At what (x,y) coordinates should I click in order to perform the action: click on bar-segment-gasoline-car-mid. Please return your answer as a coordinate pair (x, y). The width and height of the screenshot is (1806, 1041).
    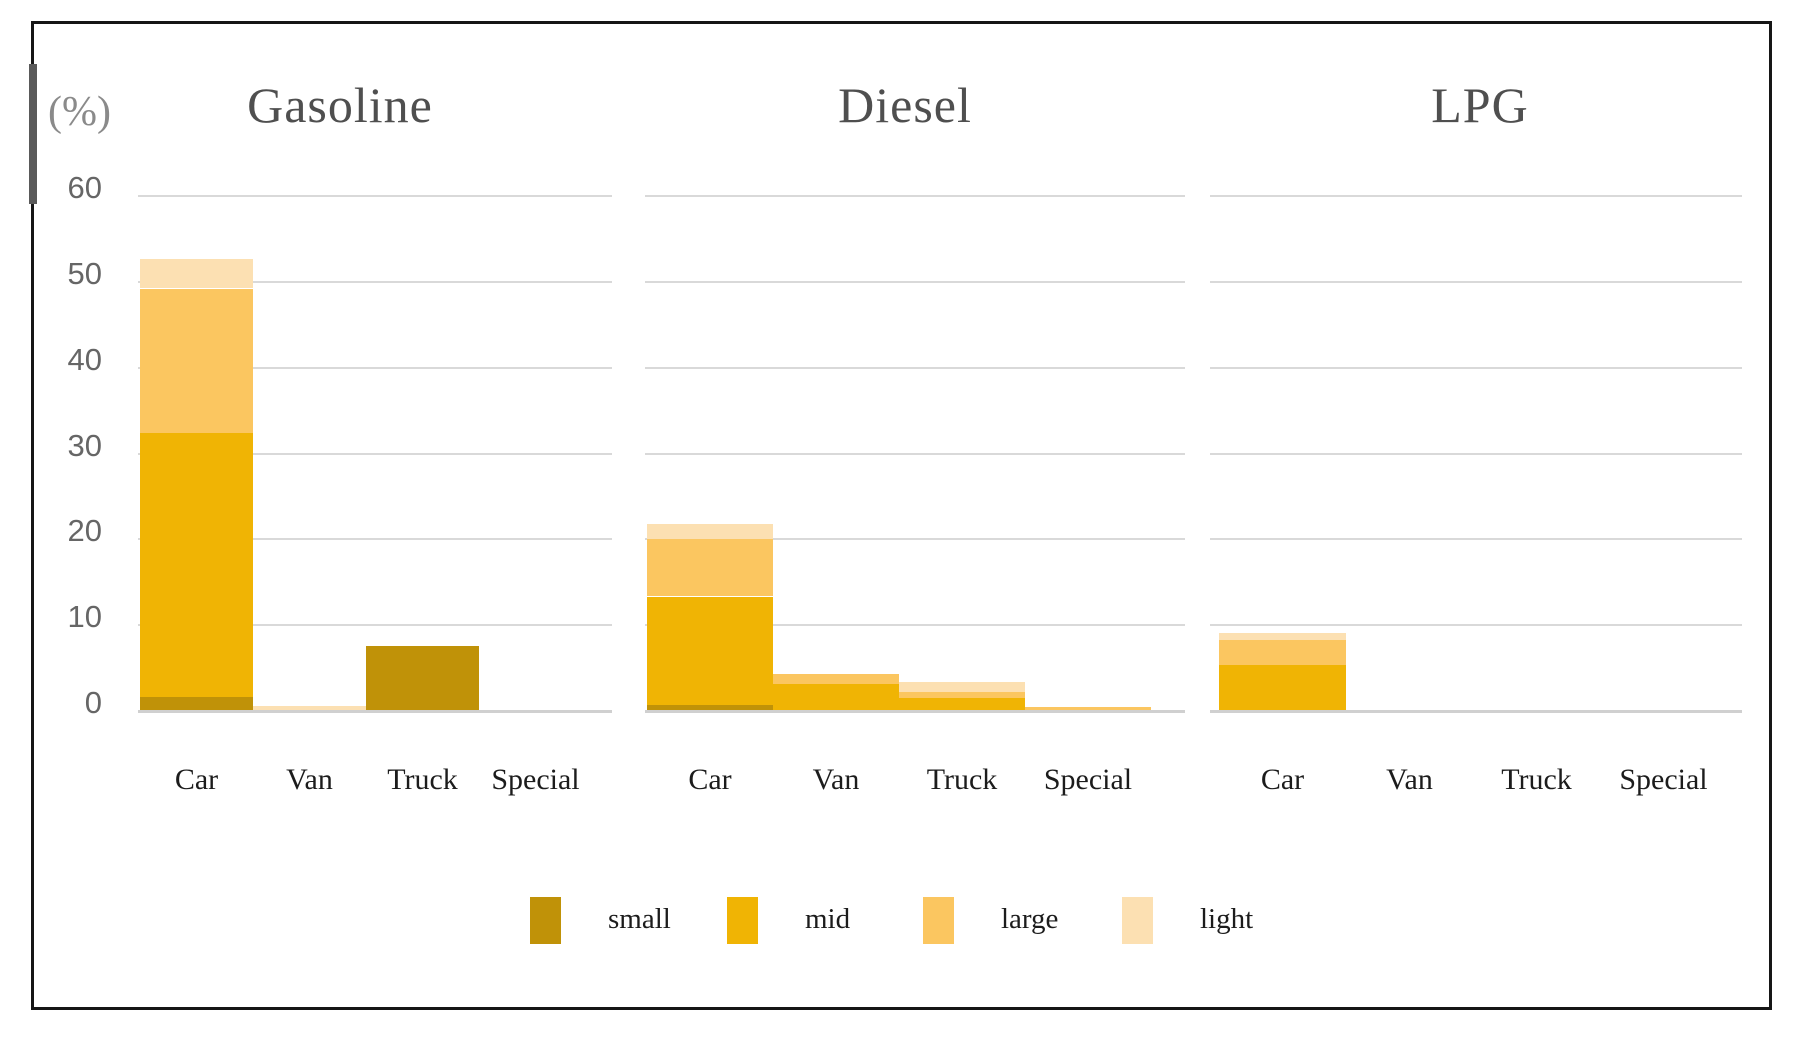
    Looking at the image, I should click on (196, 565).